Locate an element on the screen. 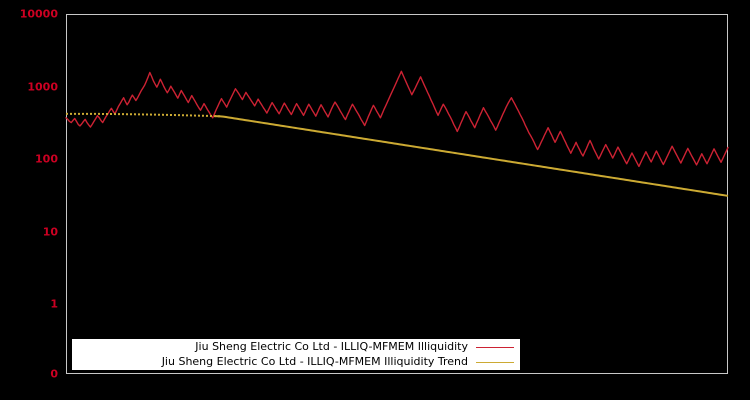 Image resolution: width=750 pixels, height=400 pixels. legend-swatch-illiquidity-trend-icon is located at coordinates (495, 362).